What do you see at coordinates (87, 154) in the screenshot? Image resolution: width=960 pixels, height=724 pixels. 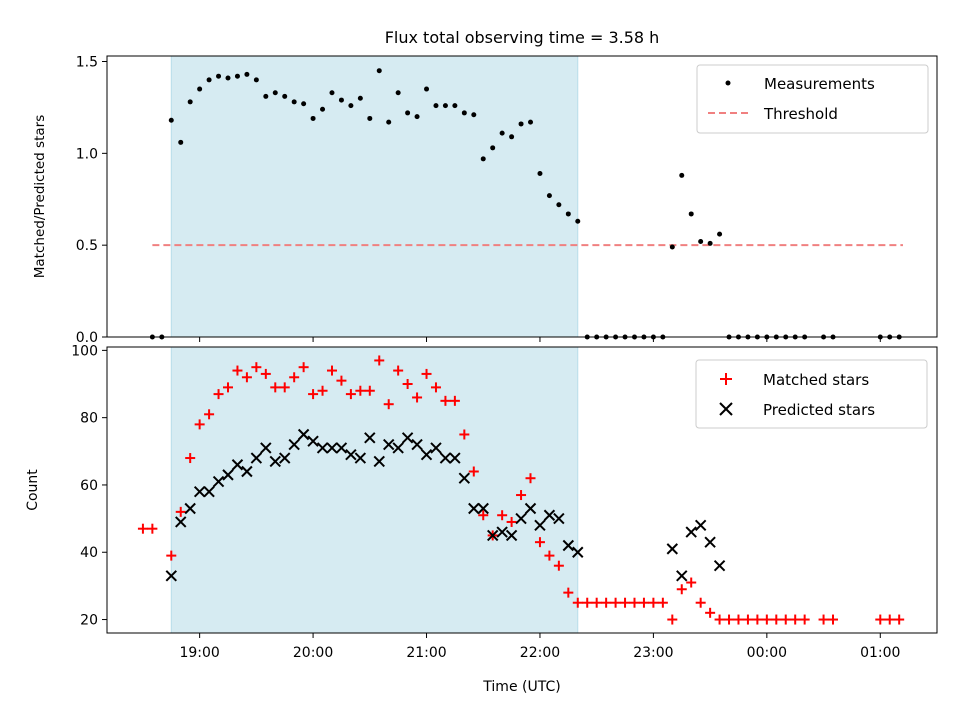 I see `y-tick-label: 1.0` at bounding box center [87, 154].